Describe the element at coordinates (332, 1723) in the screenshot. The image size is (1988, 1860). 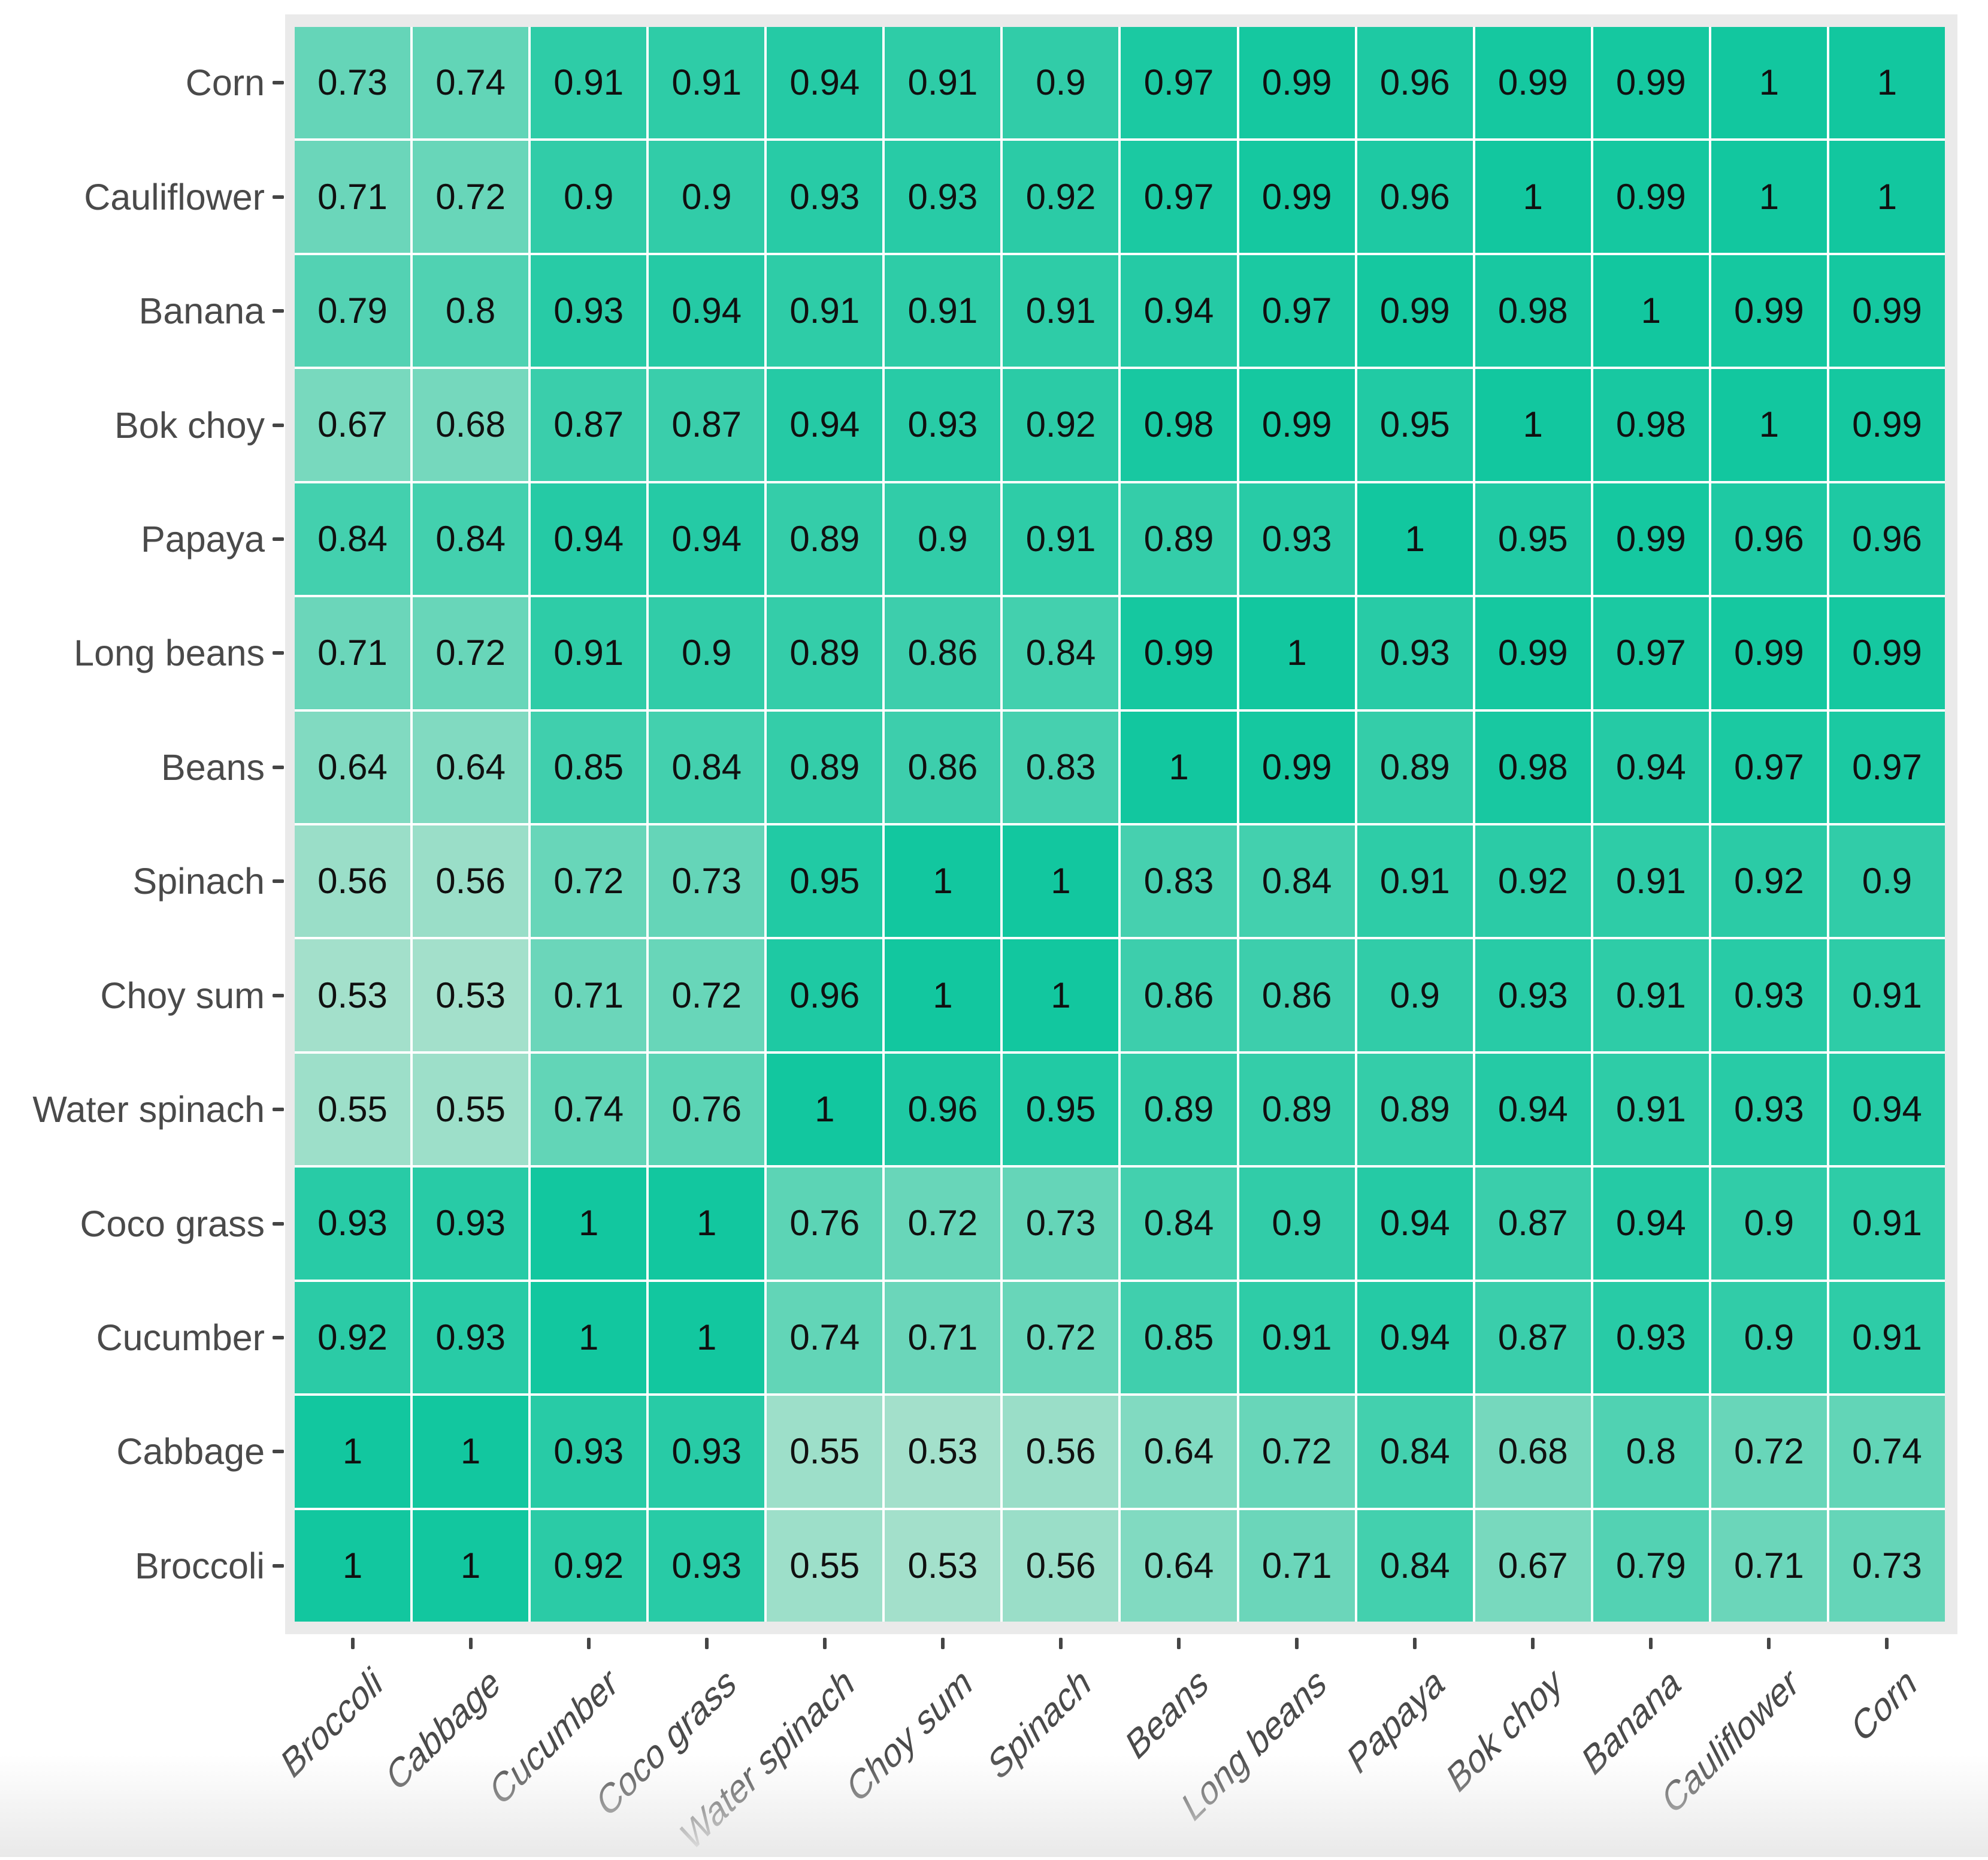
I see `x-axis-label: Broccoli` at that location.